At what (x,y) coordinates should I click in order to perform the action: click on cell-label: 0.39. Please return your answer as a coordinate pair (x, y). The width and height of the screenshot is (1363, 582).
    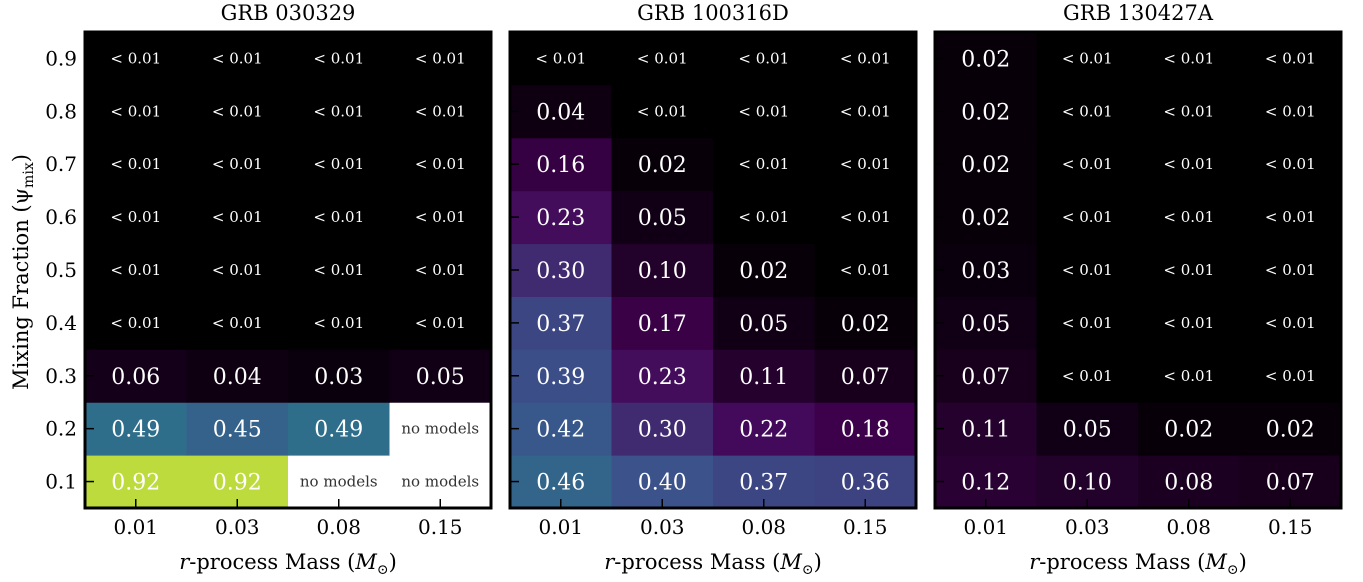
    Looking at the image, I should click on (560, 377).